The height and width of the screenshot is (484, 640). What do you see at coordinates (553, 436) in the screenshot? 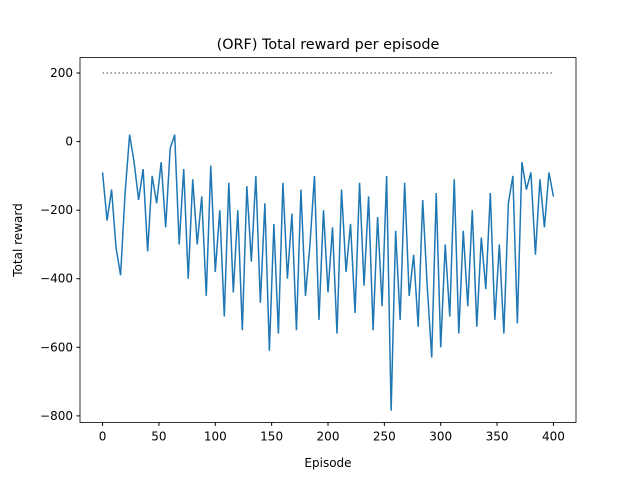
I see `x-tick-label: 400` at bounding box center [553, 436].